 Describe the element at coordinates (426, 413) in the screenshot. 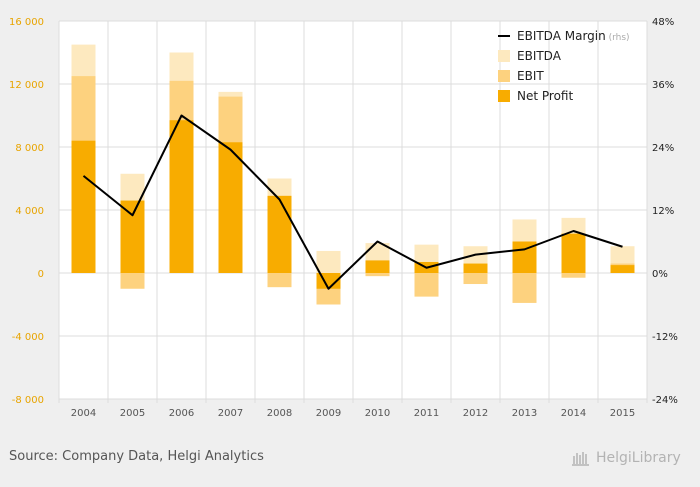

I see `x-tick-label: 2011` at that location.